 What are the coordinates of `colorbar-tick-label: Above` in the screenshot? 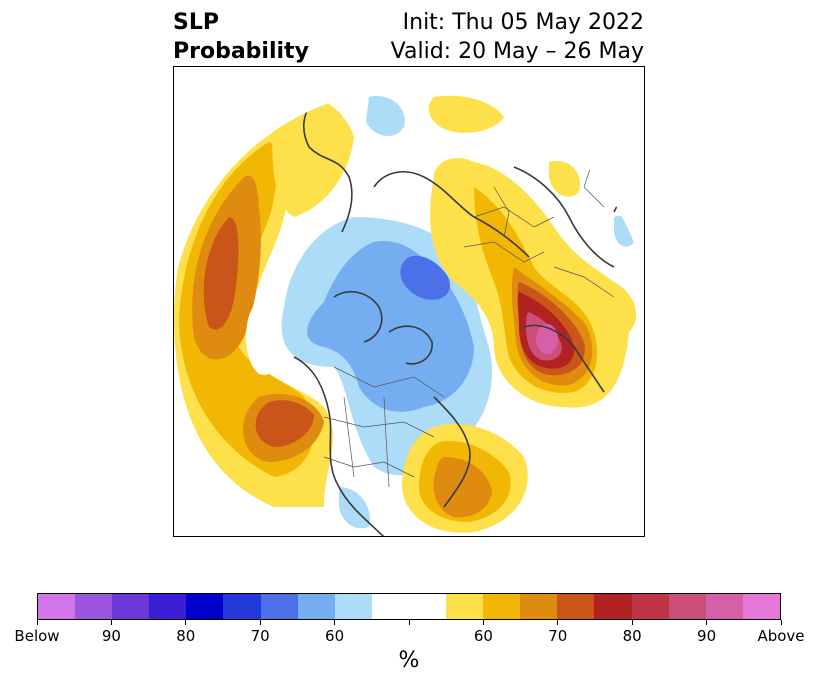 It's located at (781, 636).